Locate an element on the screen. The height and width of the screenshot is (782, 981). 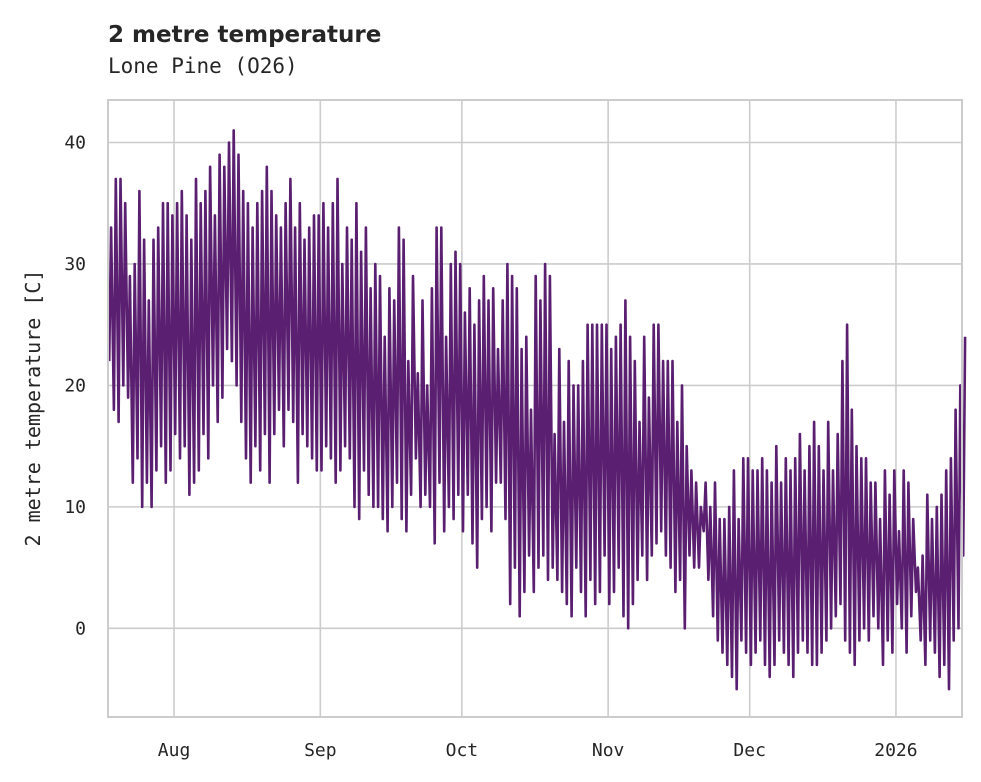
y-axis-label: 2 metre temperature [C] is located at coordinates (33, 408).